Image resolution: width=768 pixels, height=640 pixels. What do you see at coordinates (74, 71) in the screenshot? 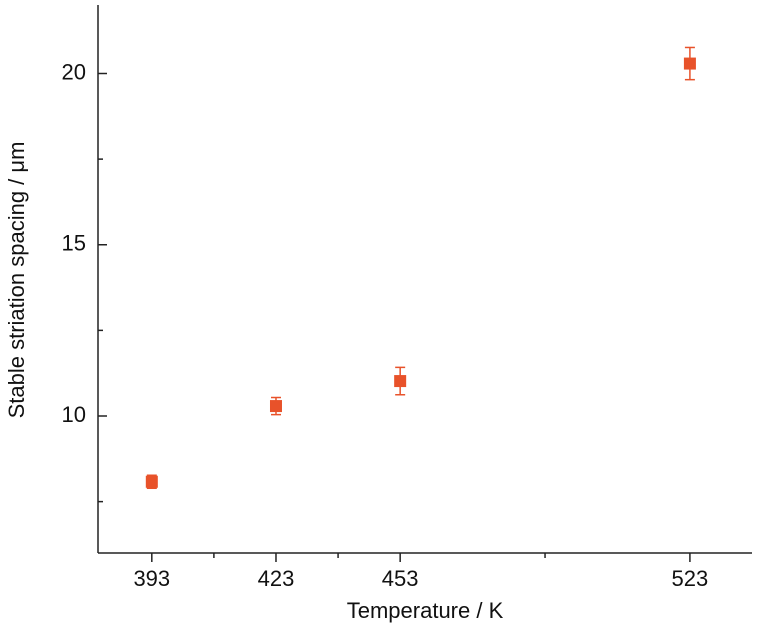
I see `y-tick-label: 20` at bounding box center [74, 71].